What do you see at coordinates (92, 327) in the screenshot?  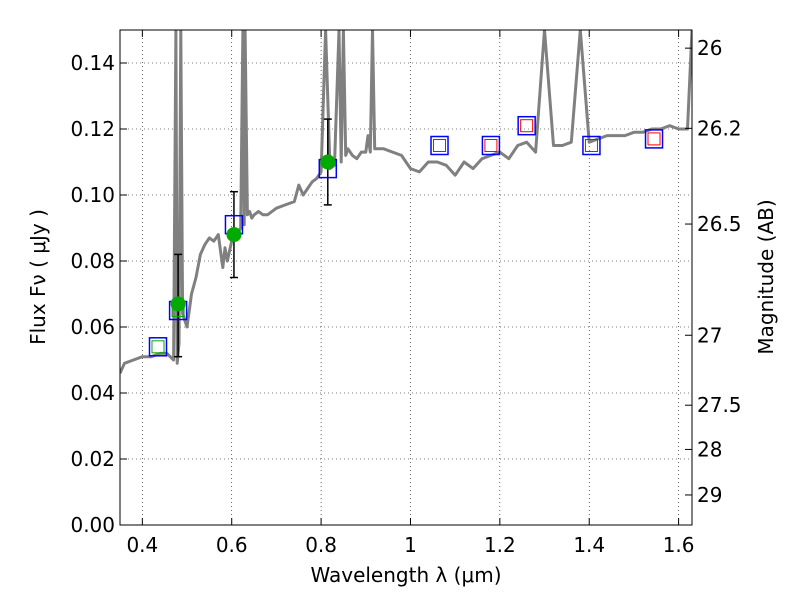 I see `y-tick-label: 0.06` at bounding box center [92, 327].